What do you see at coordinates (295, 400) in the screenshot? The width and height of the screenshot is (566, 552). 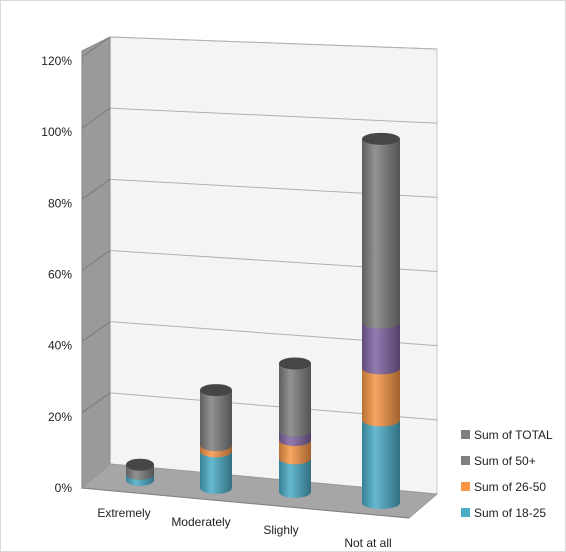 I see `bar-slighly-sum-of-total` at bounding box center [295, 400].